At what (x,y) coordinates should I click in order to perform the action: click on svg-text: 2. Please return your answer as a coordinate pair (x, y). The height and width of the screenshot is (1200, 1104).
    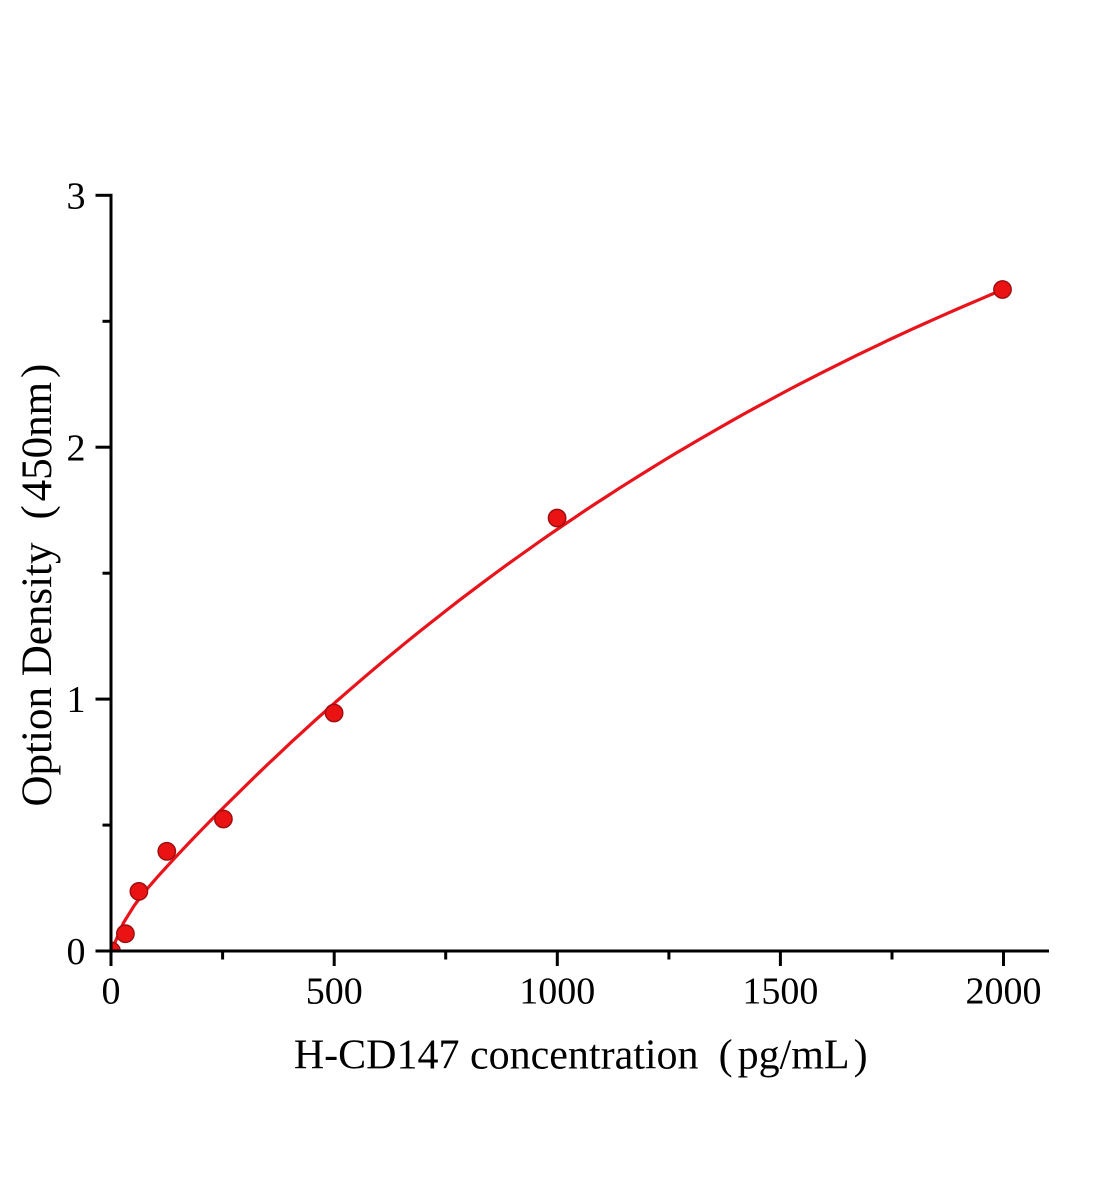
    Looking at the image, I should click on (76, 448).